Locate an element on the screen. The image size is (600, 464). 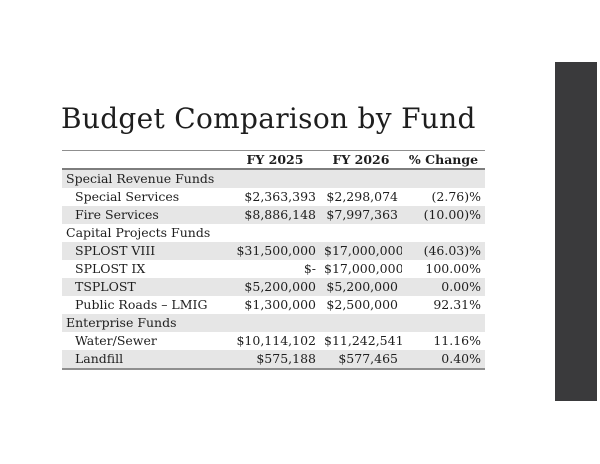
cell-fy2025: $2,363,393 is located at coordinates (280, 196).